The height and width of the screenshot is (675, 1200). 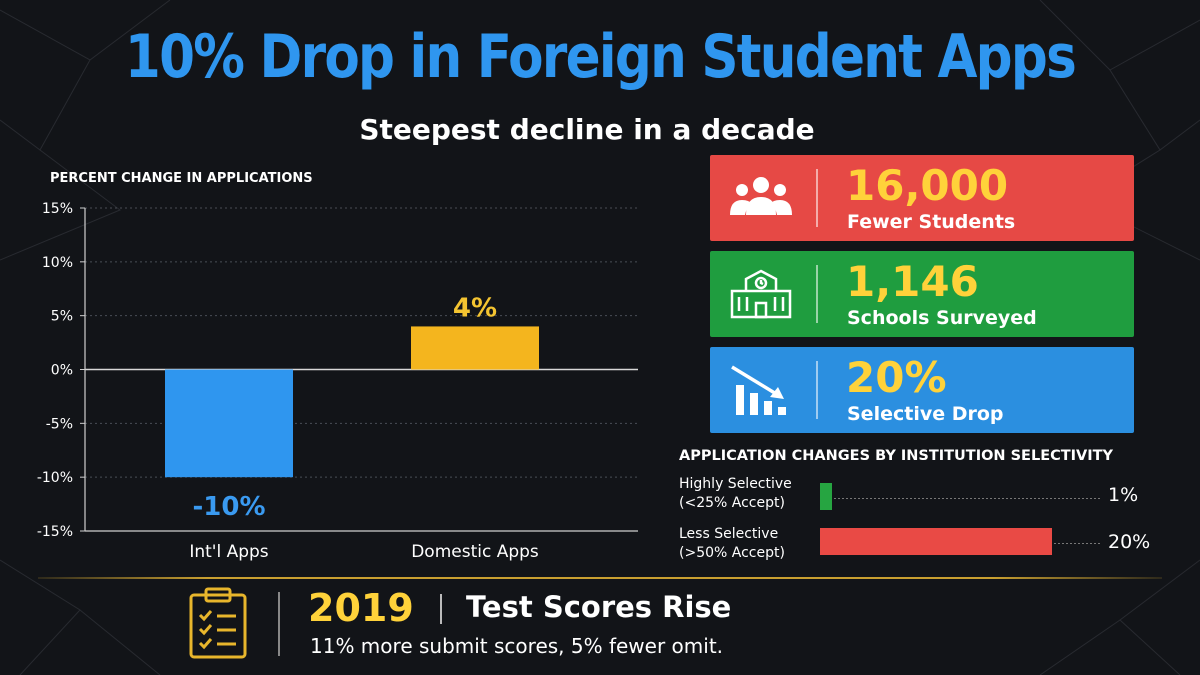 What do you see at coordinates (732, 503) in the screenshot?
I see `selectivity-label-line: (<25% Accept)` at bounding box center [732, 503].